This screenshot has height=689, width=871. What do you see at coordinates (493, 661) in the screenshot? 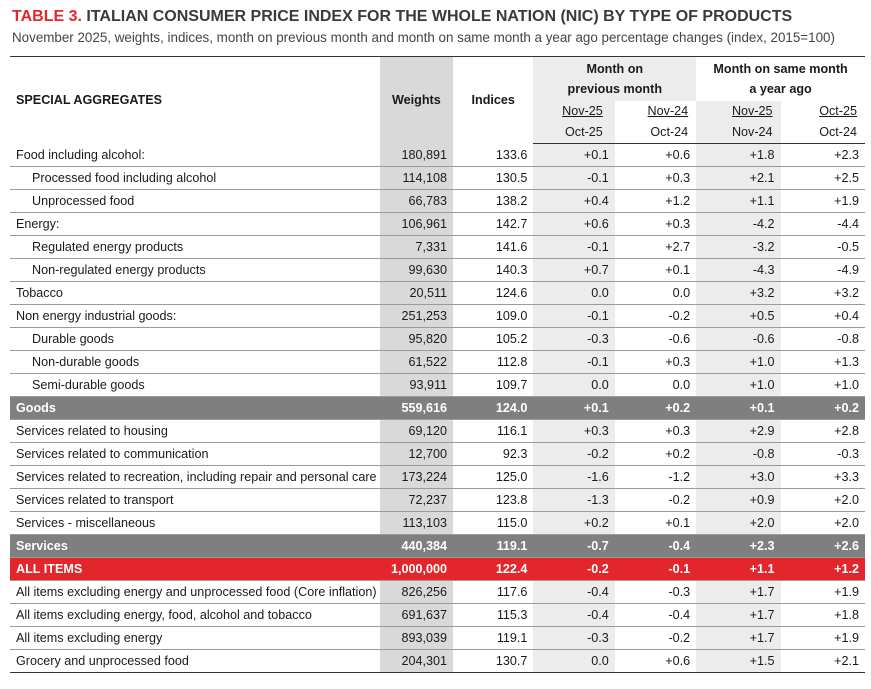
I see `row-index: 130.7` at bounding box center [493, 661].